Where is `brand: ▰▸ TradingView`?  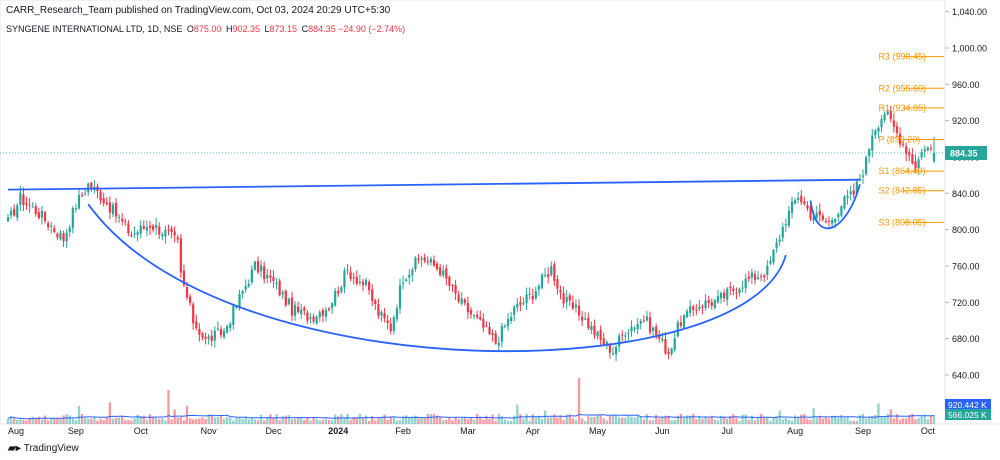
brand: ▰▸ TradingView is located at coordinates (43, 448).